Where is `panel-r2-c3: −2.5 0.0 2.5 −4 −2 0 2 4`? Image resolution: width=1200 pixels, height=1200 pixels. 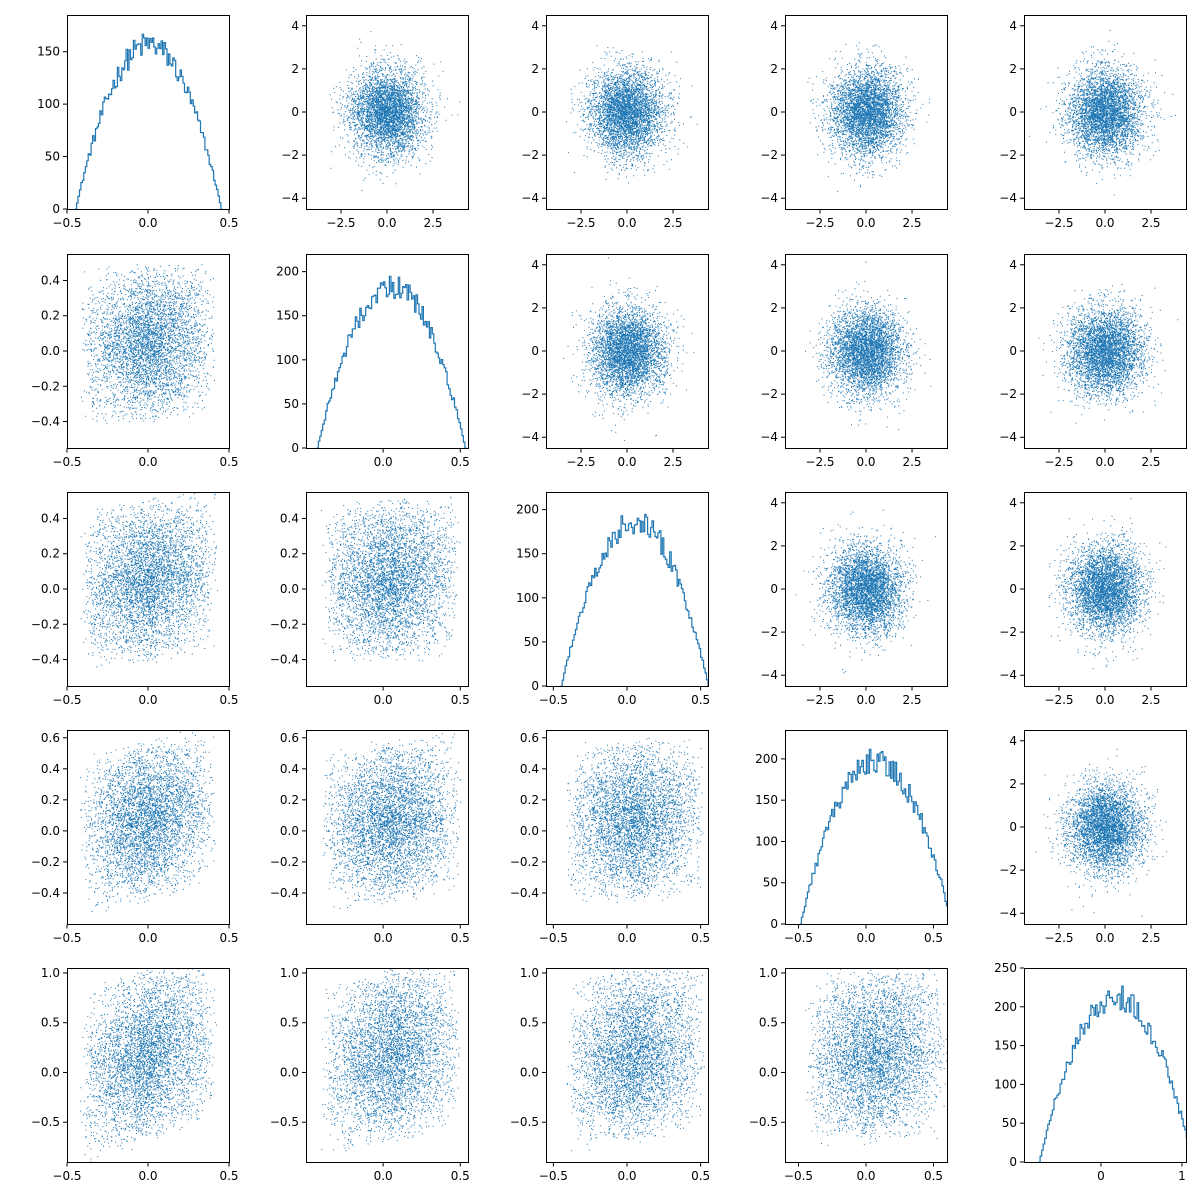
panel-r2-c3: −2.5 0.0 2.5 −4 −2 0 2 4 is located at coordinates (854, 599).